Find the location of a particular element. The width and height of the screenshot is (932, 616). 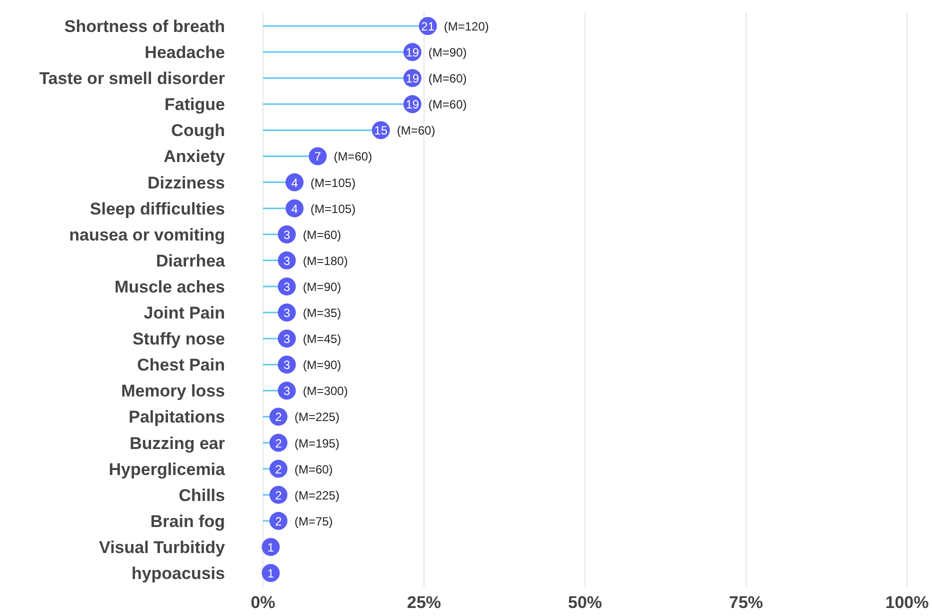

y-tick-label: Taste or smell disorder is located at coordinates (132, 78).